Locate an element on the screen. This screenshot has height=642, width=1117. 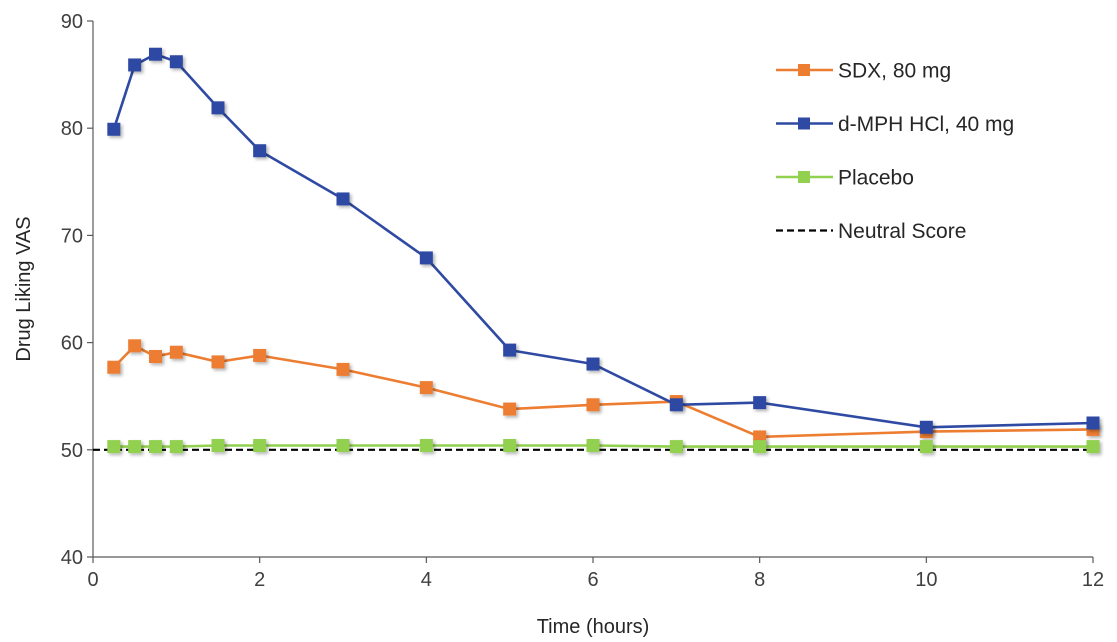
legend-label: Neutral Score is located at coordinates (902, 231).